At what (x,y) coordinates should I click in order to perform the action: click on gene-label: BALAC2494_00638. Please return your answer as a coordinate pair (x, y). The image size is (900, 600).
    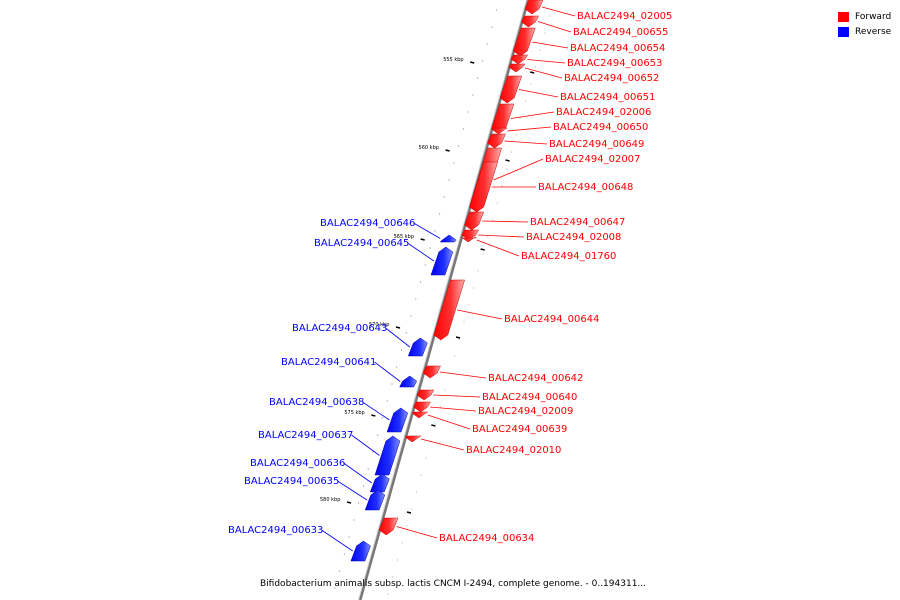
    Looking at the image, I should click on (316, 402).